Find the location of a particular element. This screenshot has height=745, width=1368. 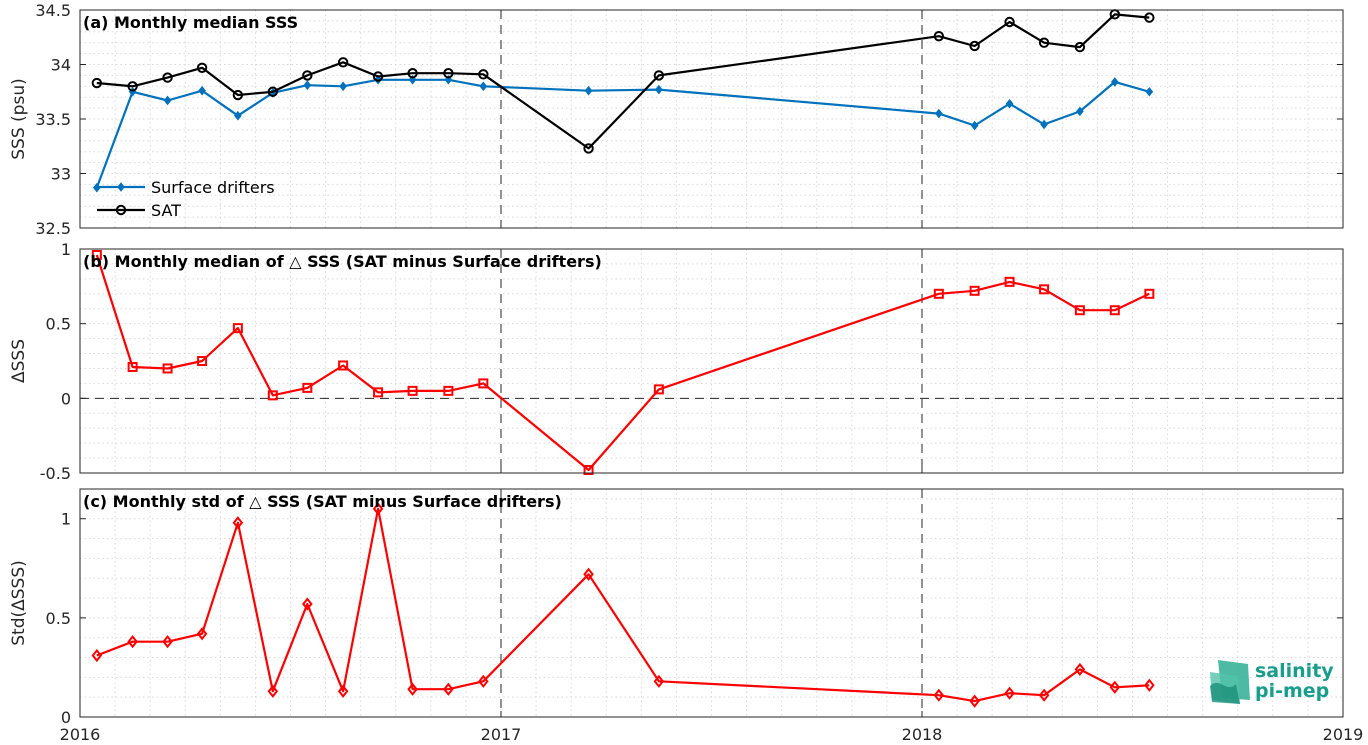

logo-text-pi-mep: pi-mep is located at coordinates (1292, 691).